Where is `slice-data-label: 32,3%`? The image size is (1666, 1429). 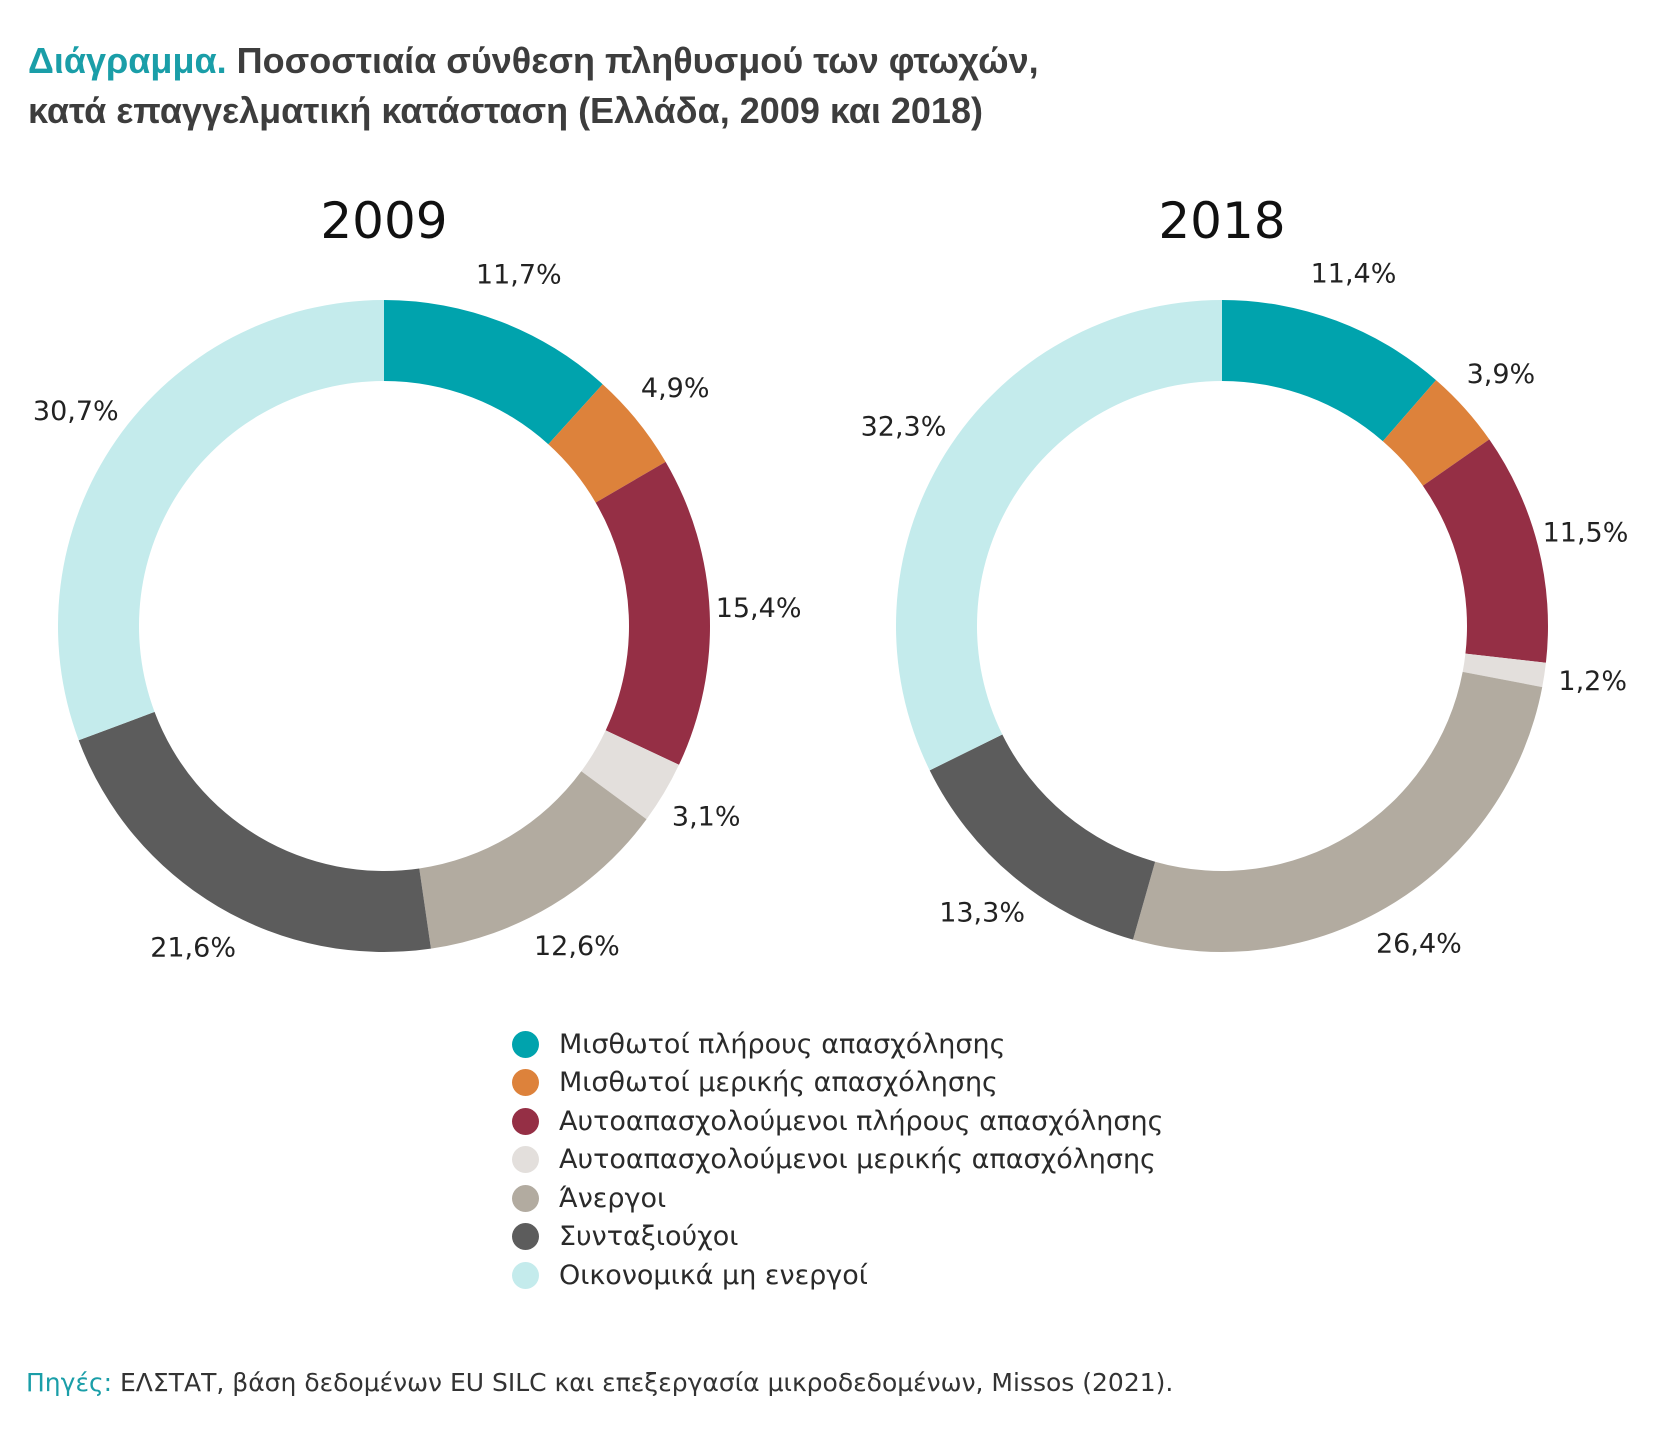 slice-data-label: 32,3% is located at coordinates (904, 427).